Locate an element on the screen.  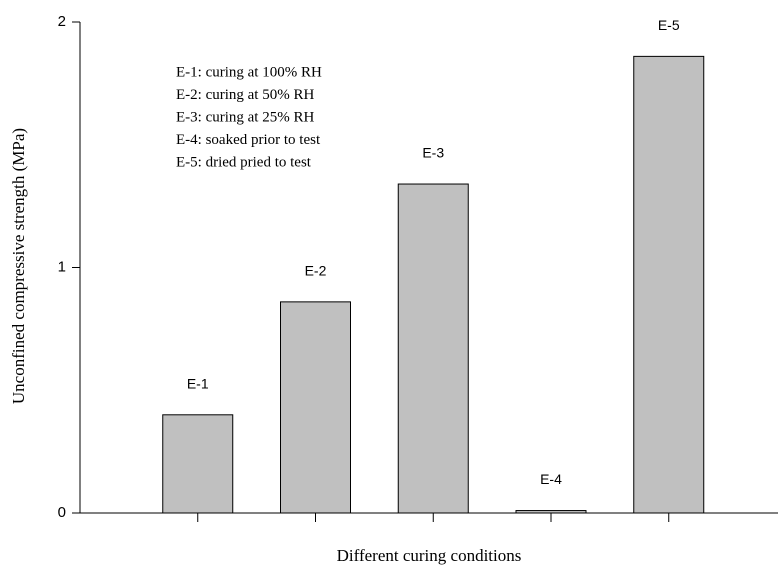
y-tick-label: 0 is located at coordinates (62, 512).